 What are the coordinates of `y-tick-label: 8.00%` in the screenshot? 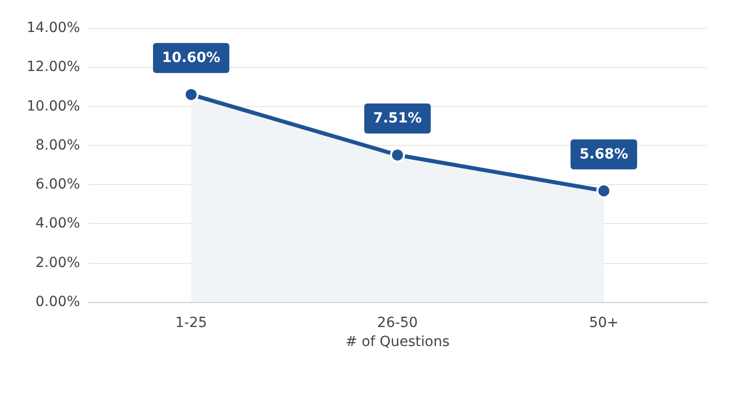 It's located at (58, 145).